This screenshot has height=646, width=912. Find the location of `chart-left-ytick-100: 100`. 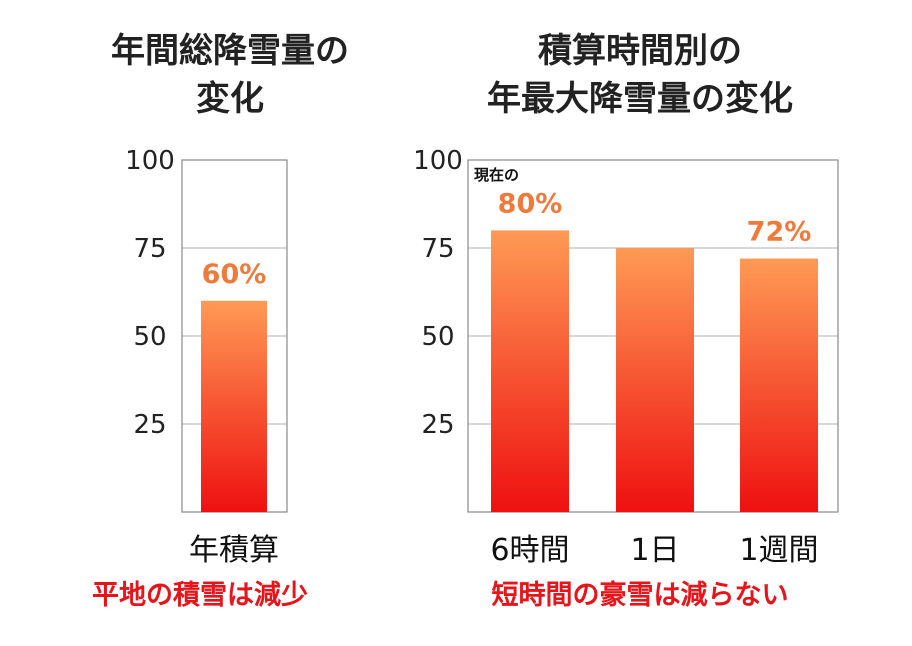

chart-left-ytick-100: 100 is located at coordinates (150, 161).